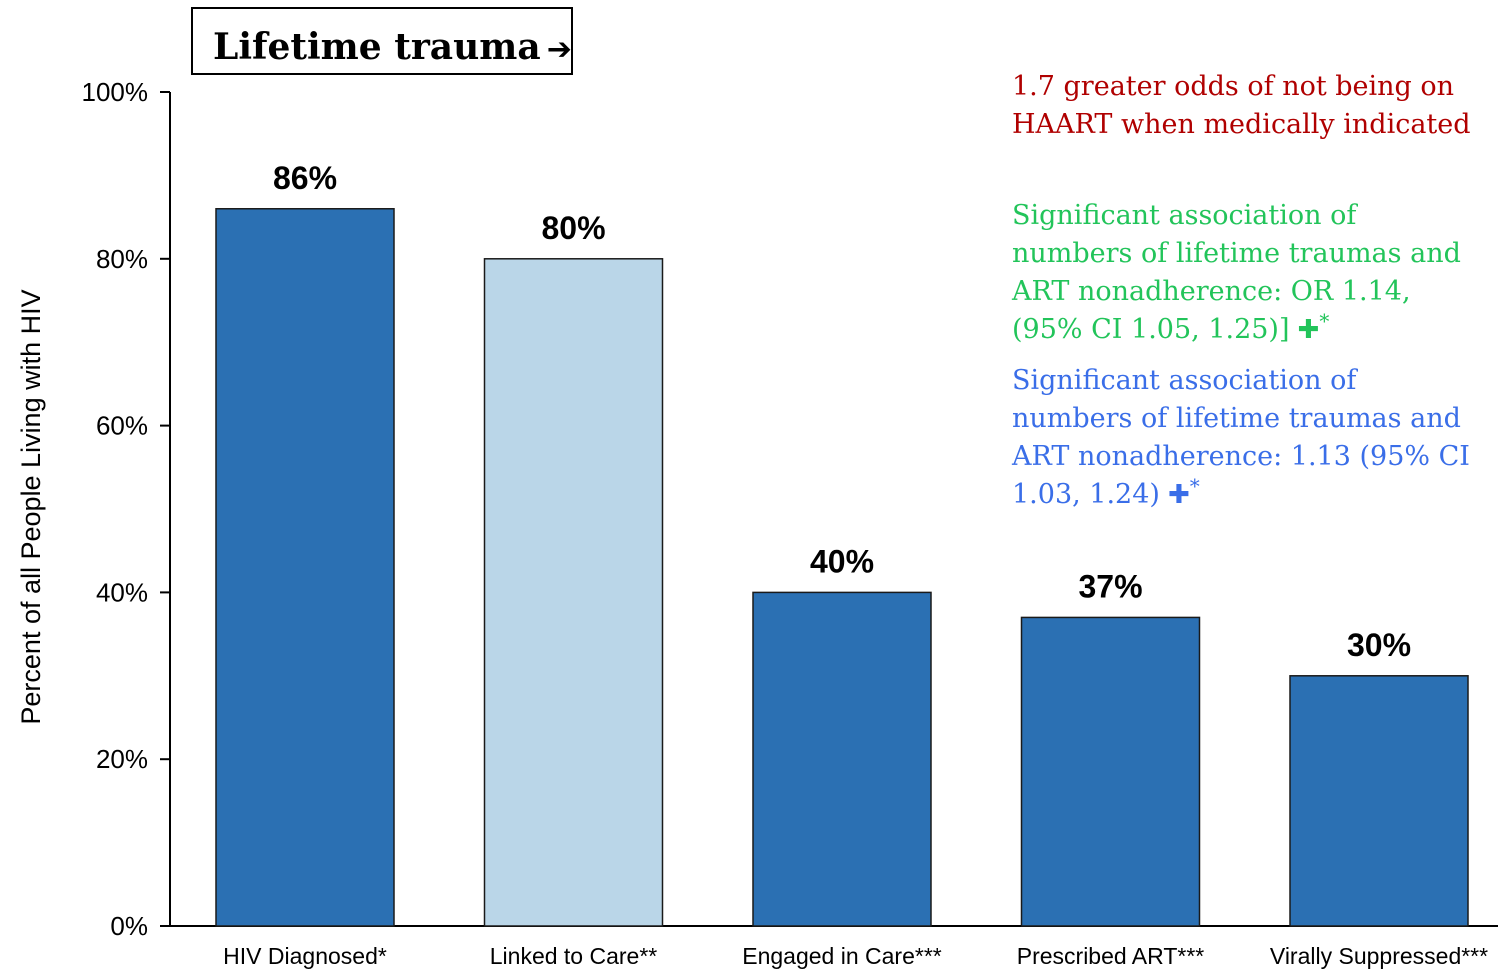 The image size is (1510, 972). I want to click on right-arrow-icon: ➔, so click(559, 49).